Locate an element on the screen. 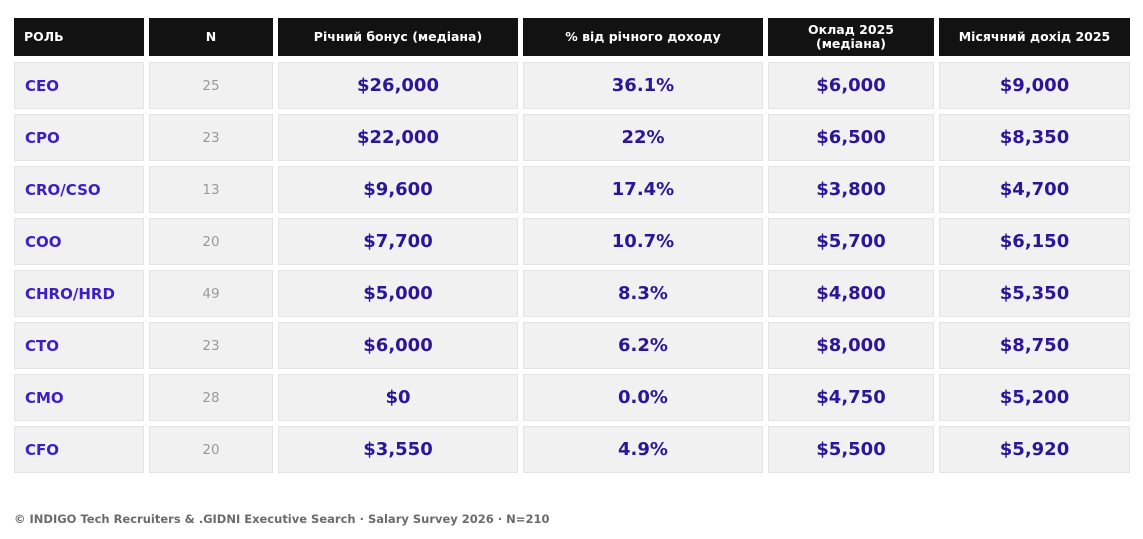  cell-monthly: $5,920 is located at coordinates (1034, 449).